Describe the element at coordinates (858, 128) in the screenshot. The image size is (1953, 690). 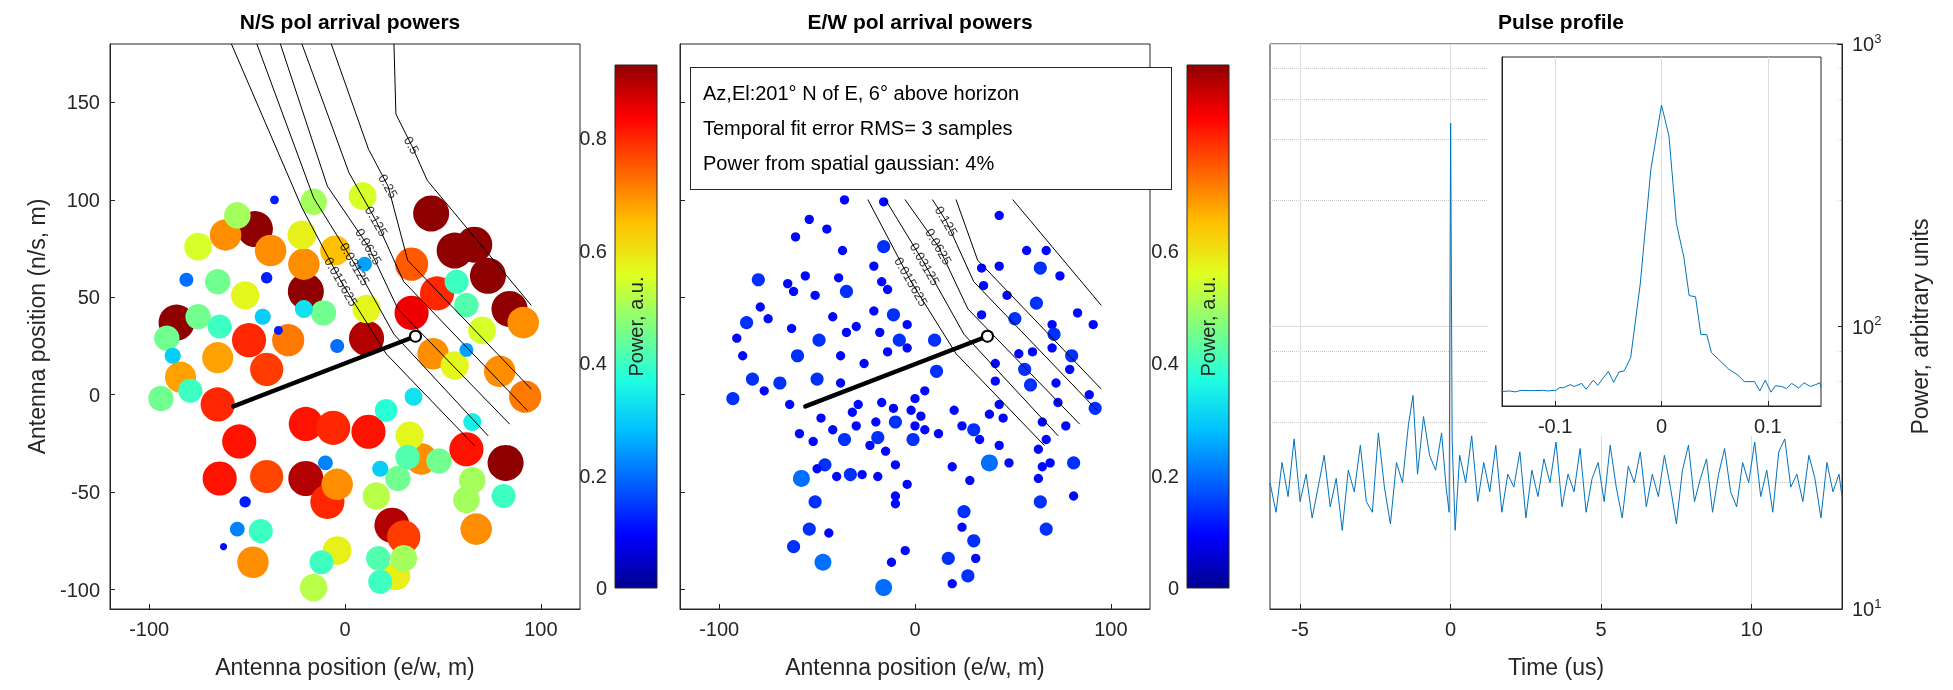
I see `annotation: Temporal fit error RMS= 3 samples` at that location.